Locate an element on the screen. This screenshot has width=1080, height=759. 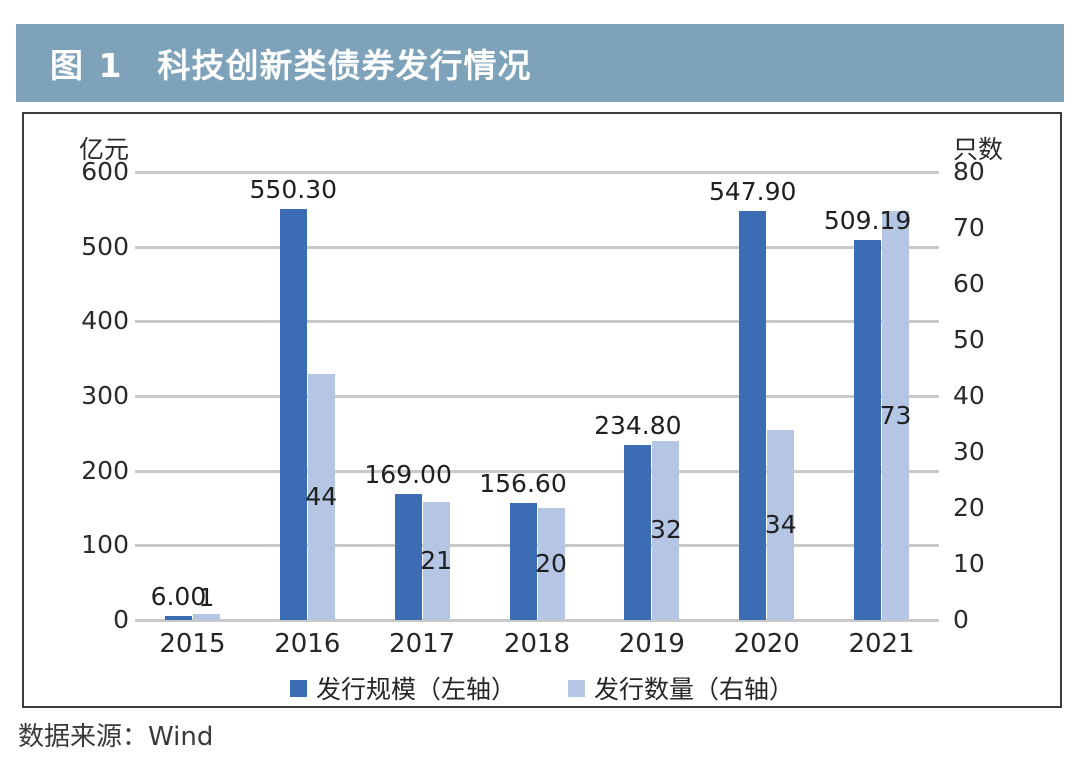
data-source: 数据来源：Wind is located at coordinates (116, 737).